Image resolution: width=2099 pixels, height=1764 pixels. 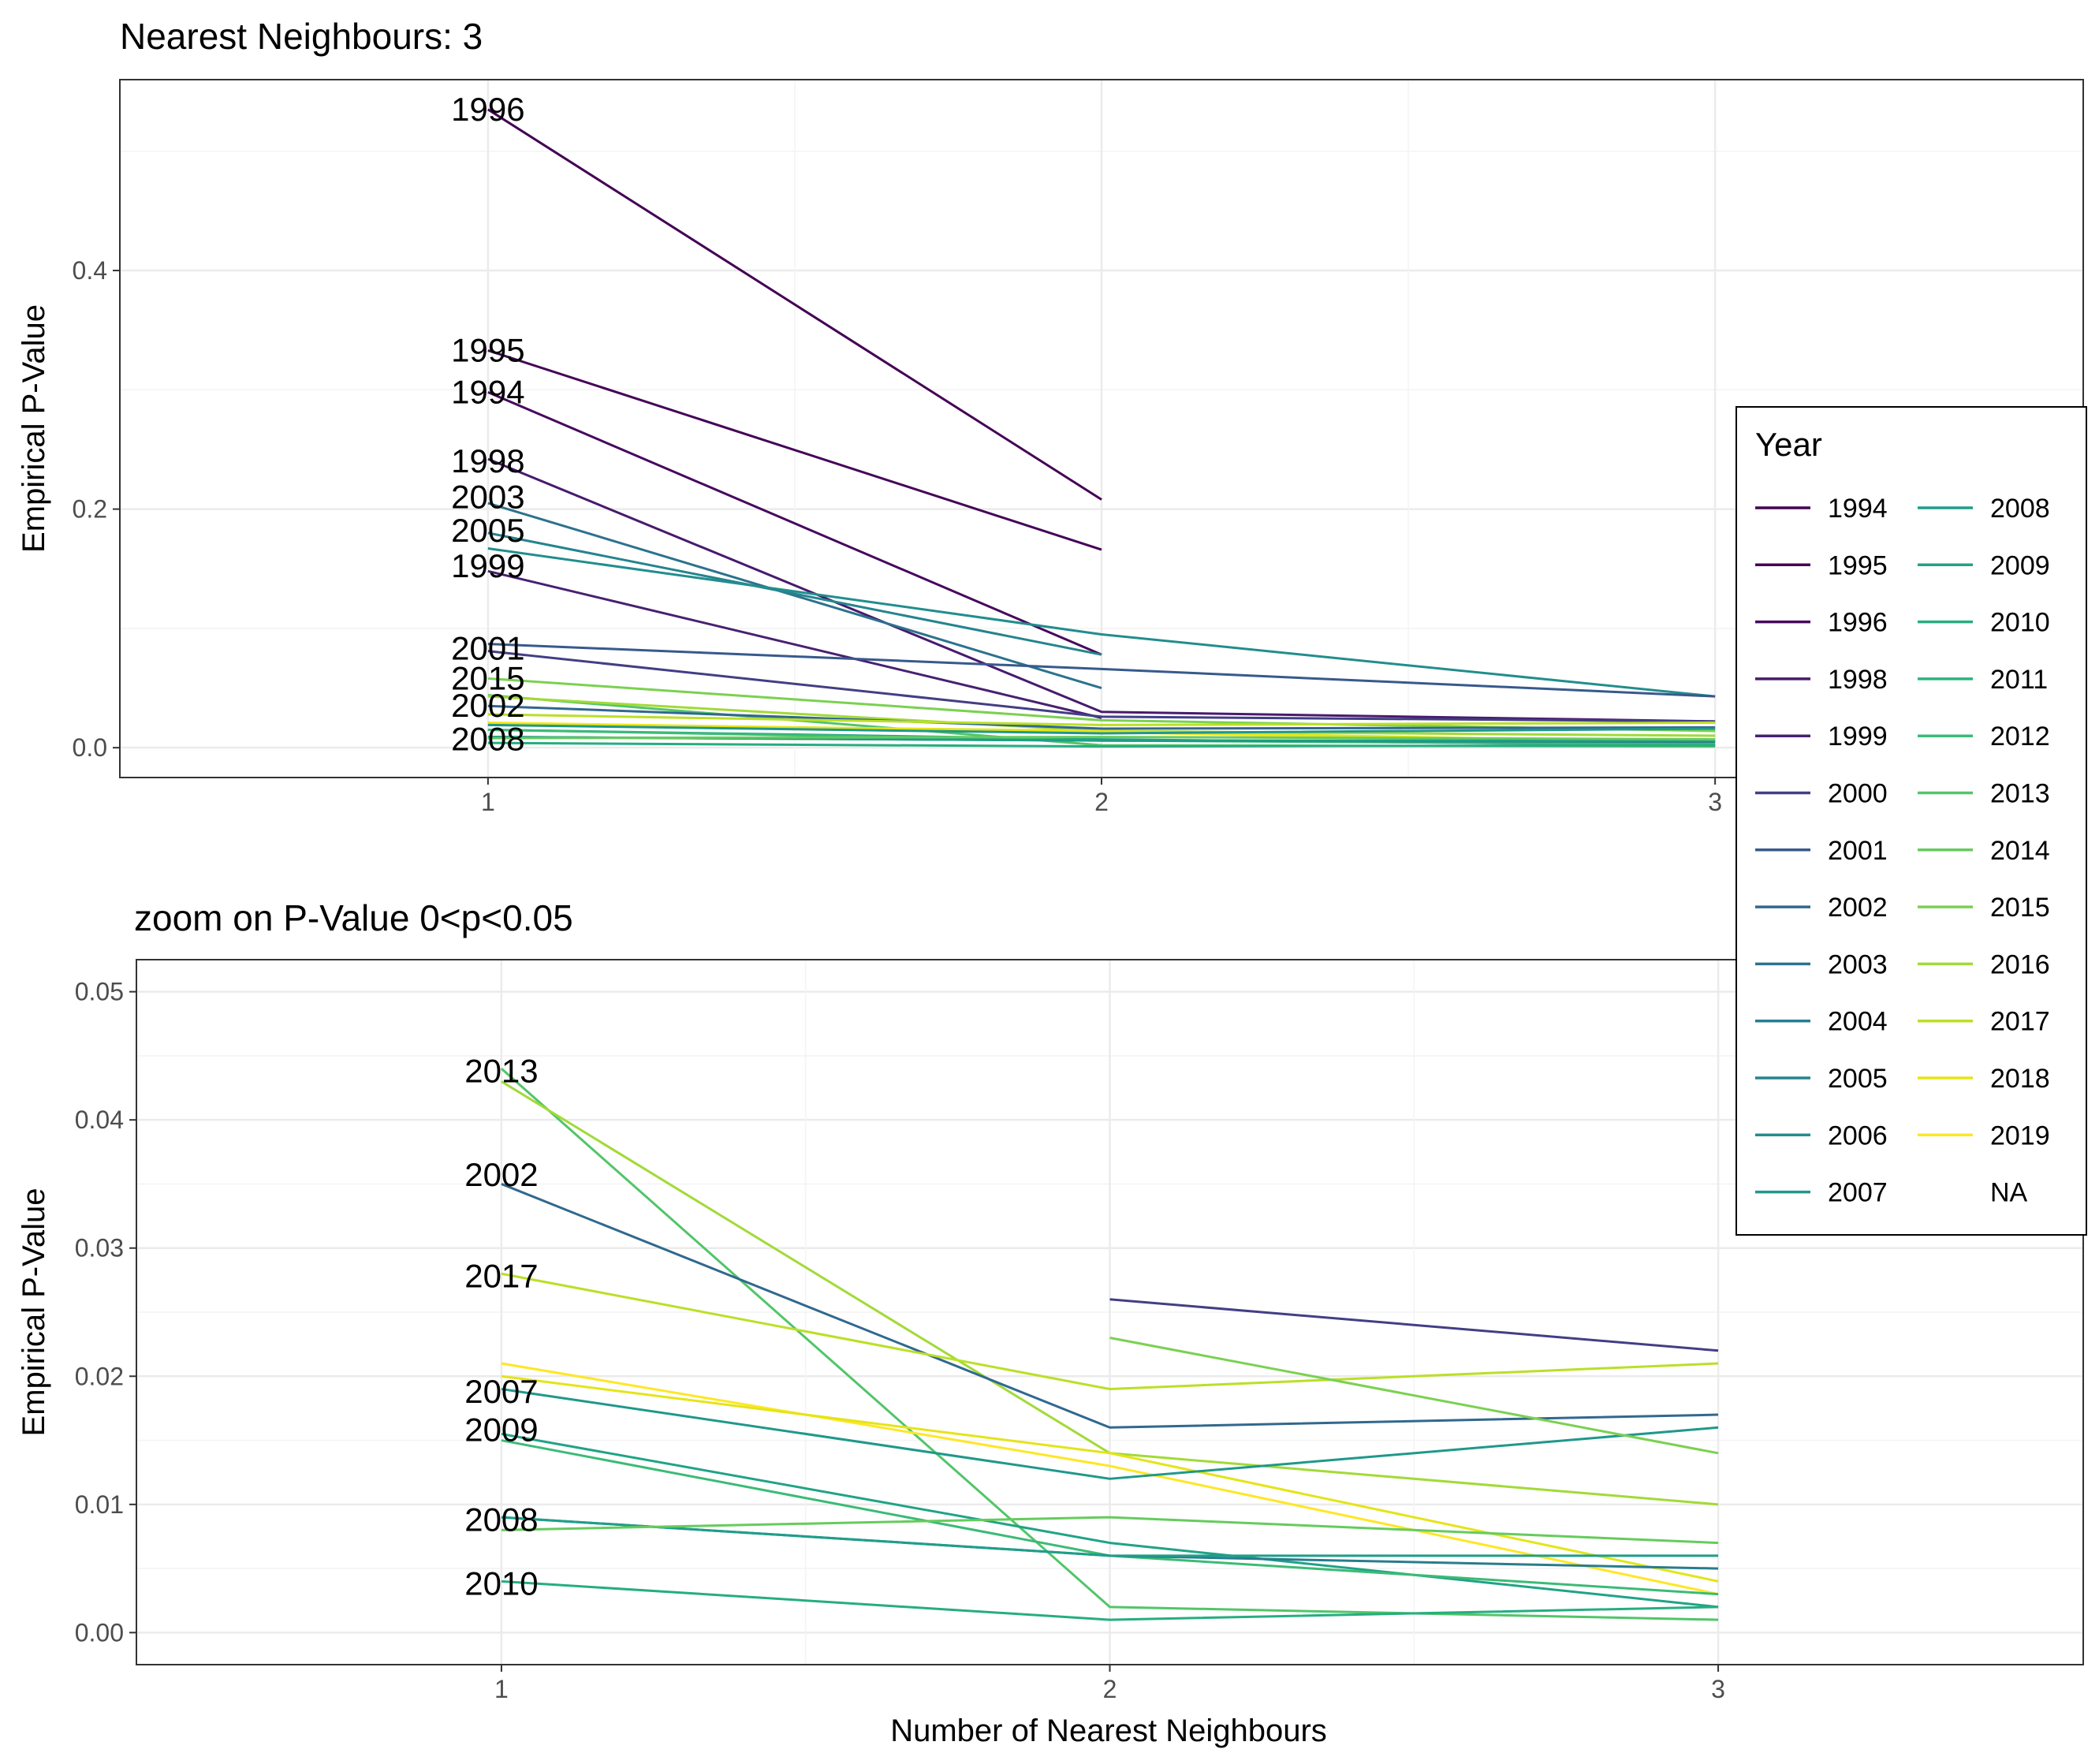 I want to click on series-line-1998, so click(x=1101, y=590).